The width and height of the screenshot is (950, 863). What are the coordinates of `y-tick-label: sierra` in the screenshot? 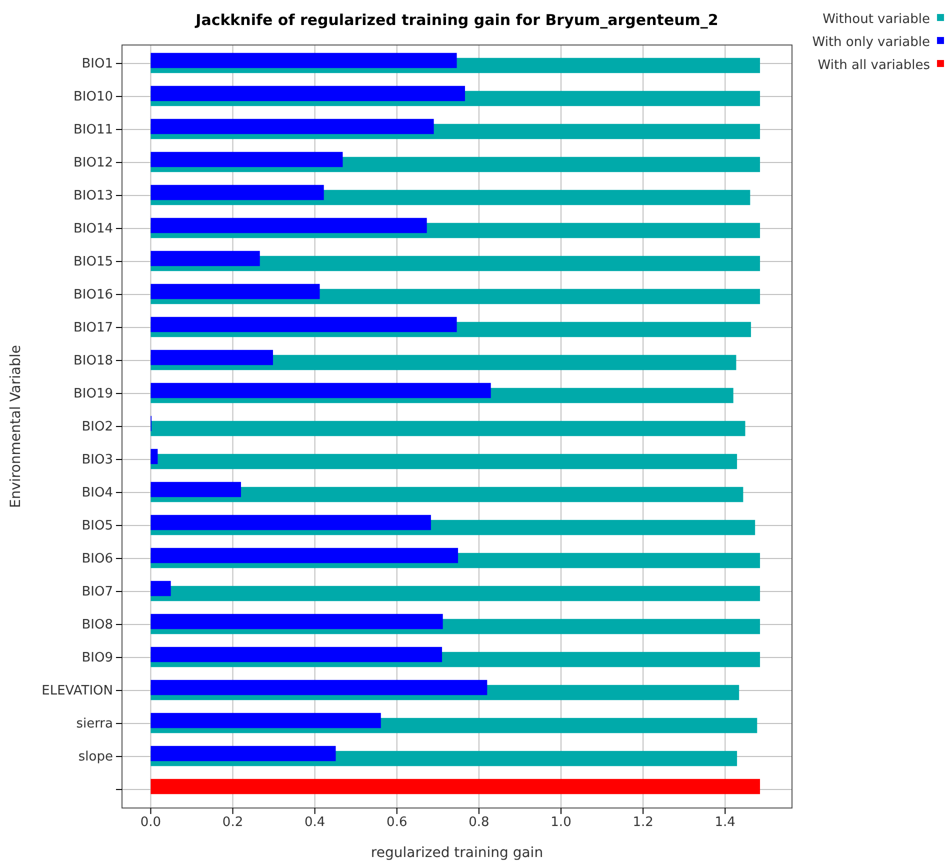 It's located at (94, 724).